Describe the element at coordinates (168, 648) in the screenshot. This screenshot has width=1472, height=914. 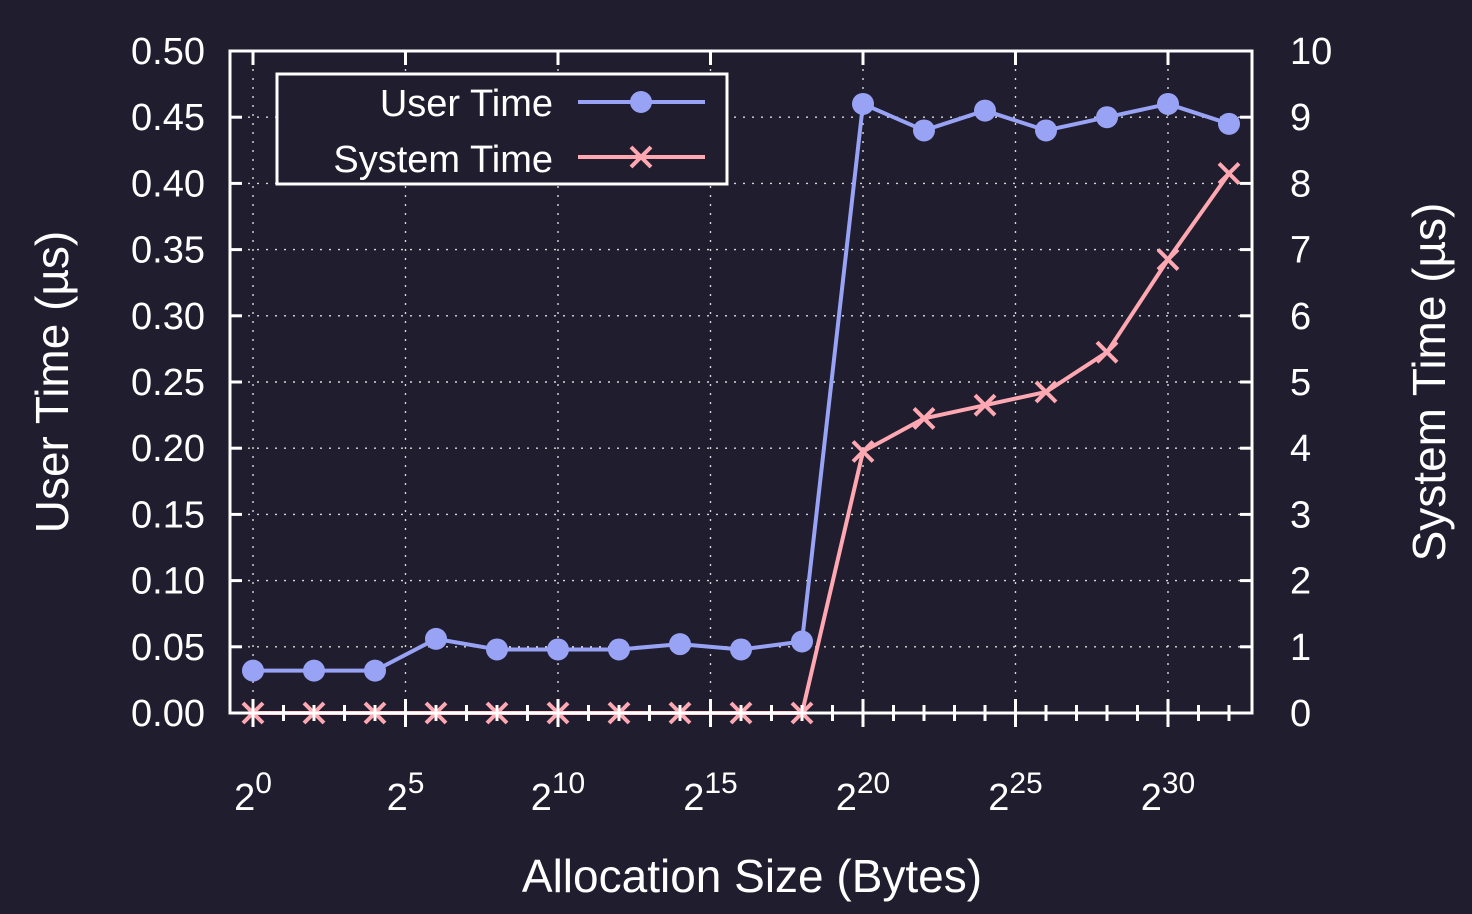
I see `y-tick-label: 0.05` at that location.